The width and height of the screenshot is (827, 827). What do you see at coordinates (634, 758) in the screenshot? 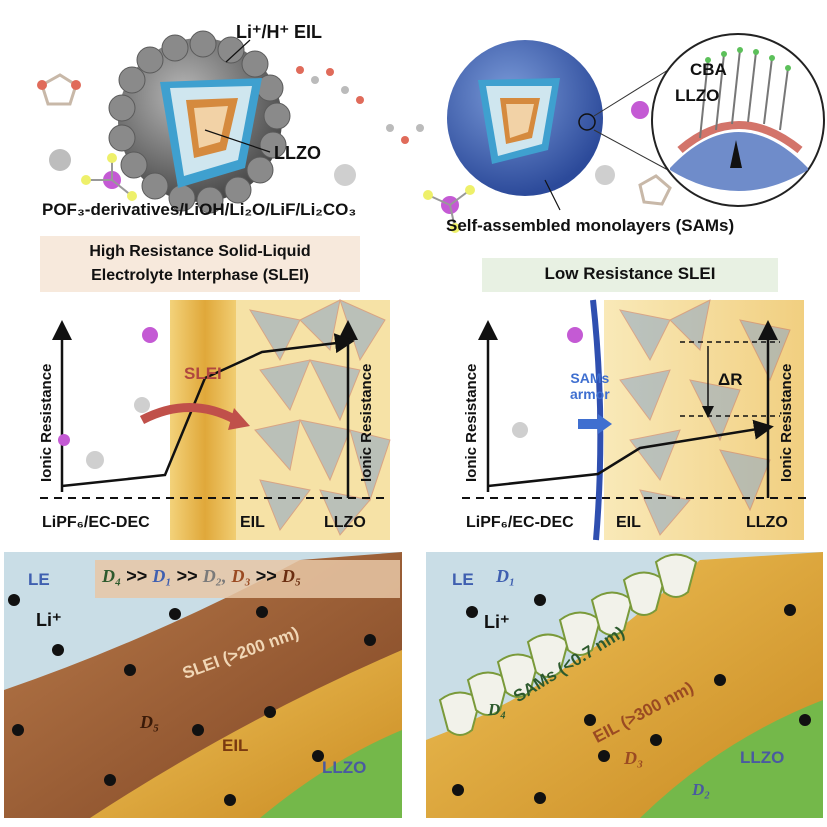
I see `d3-label: D₃` at bounding box center [634, 758].